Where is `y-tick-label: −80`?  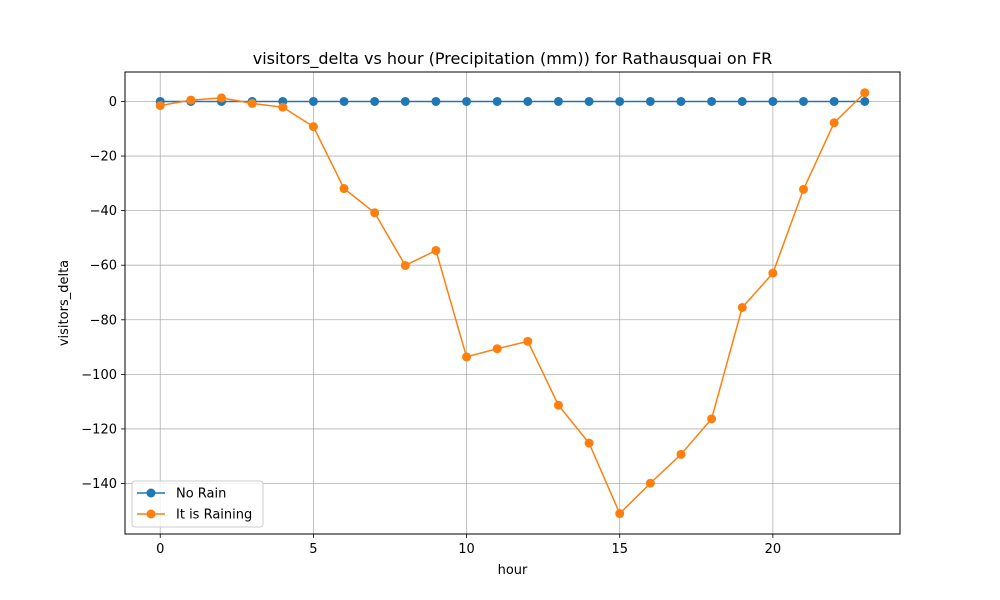
y-tick-label: −80 is located at coordinates (103, 320).